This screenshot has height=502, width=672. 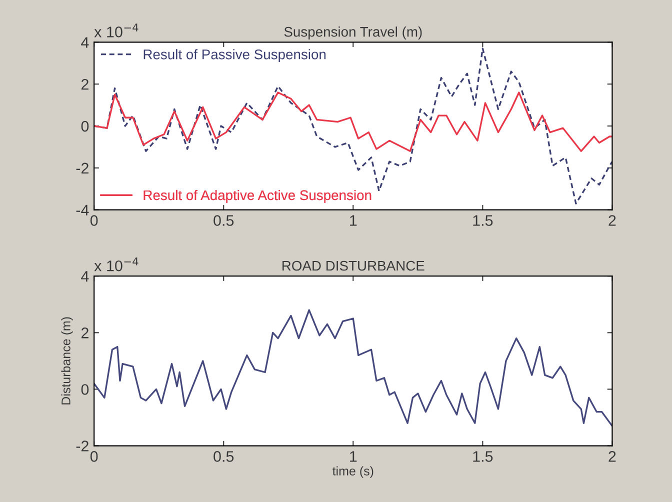 I want to click on y-tick-label: -4, so click(x=82, y=210).